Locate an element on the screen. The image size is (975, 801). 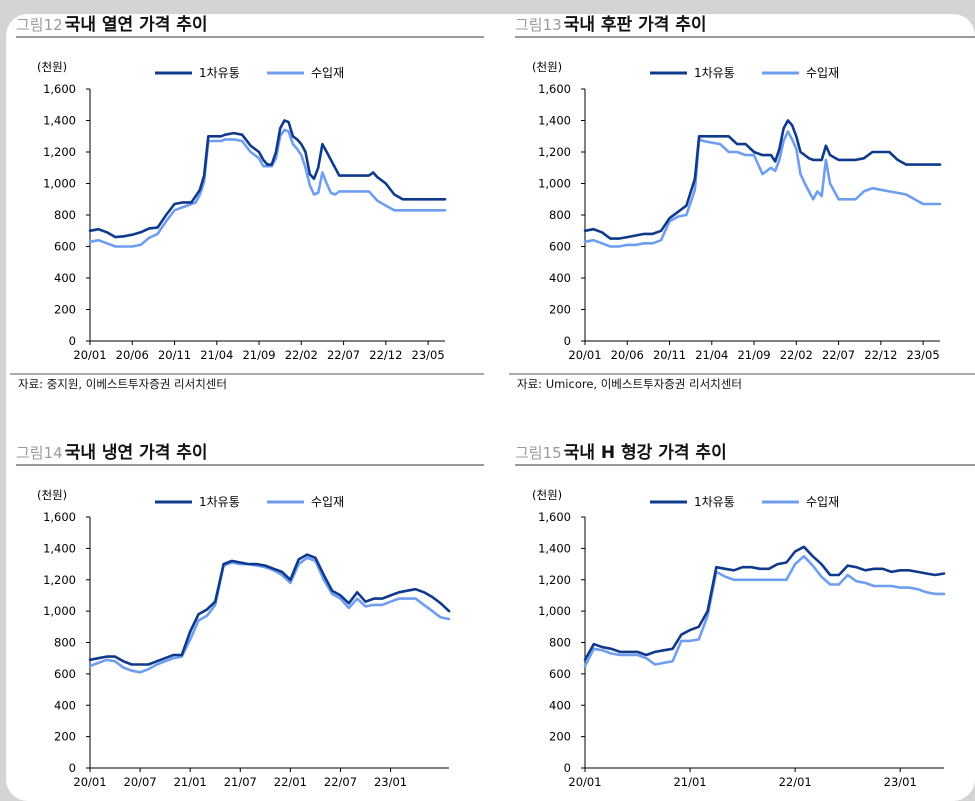
figure-header: 그림15 국내 H 형강 가격 추이 is located at coordinates (621, 452).